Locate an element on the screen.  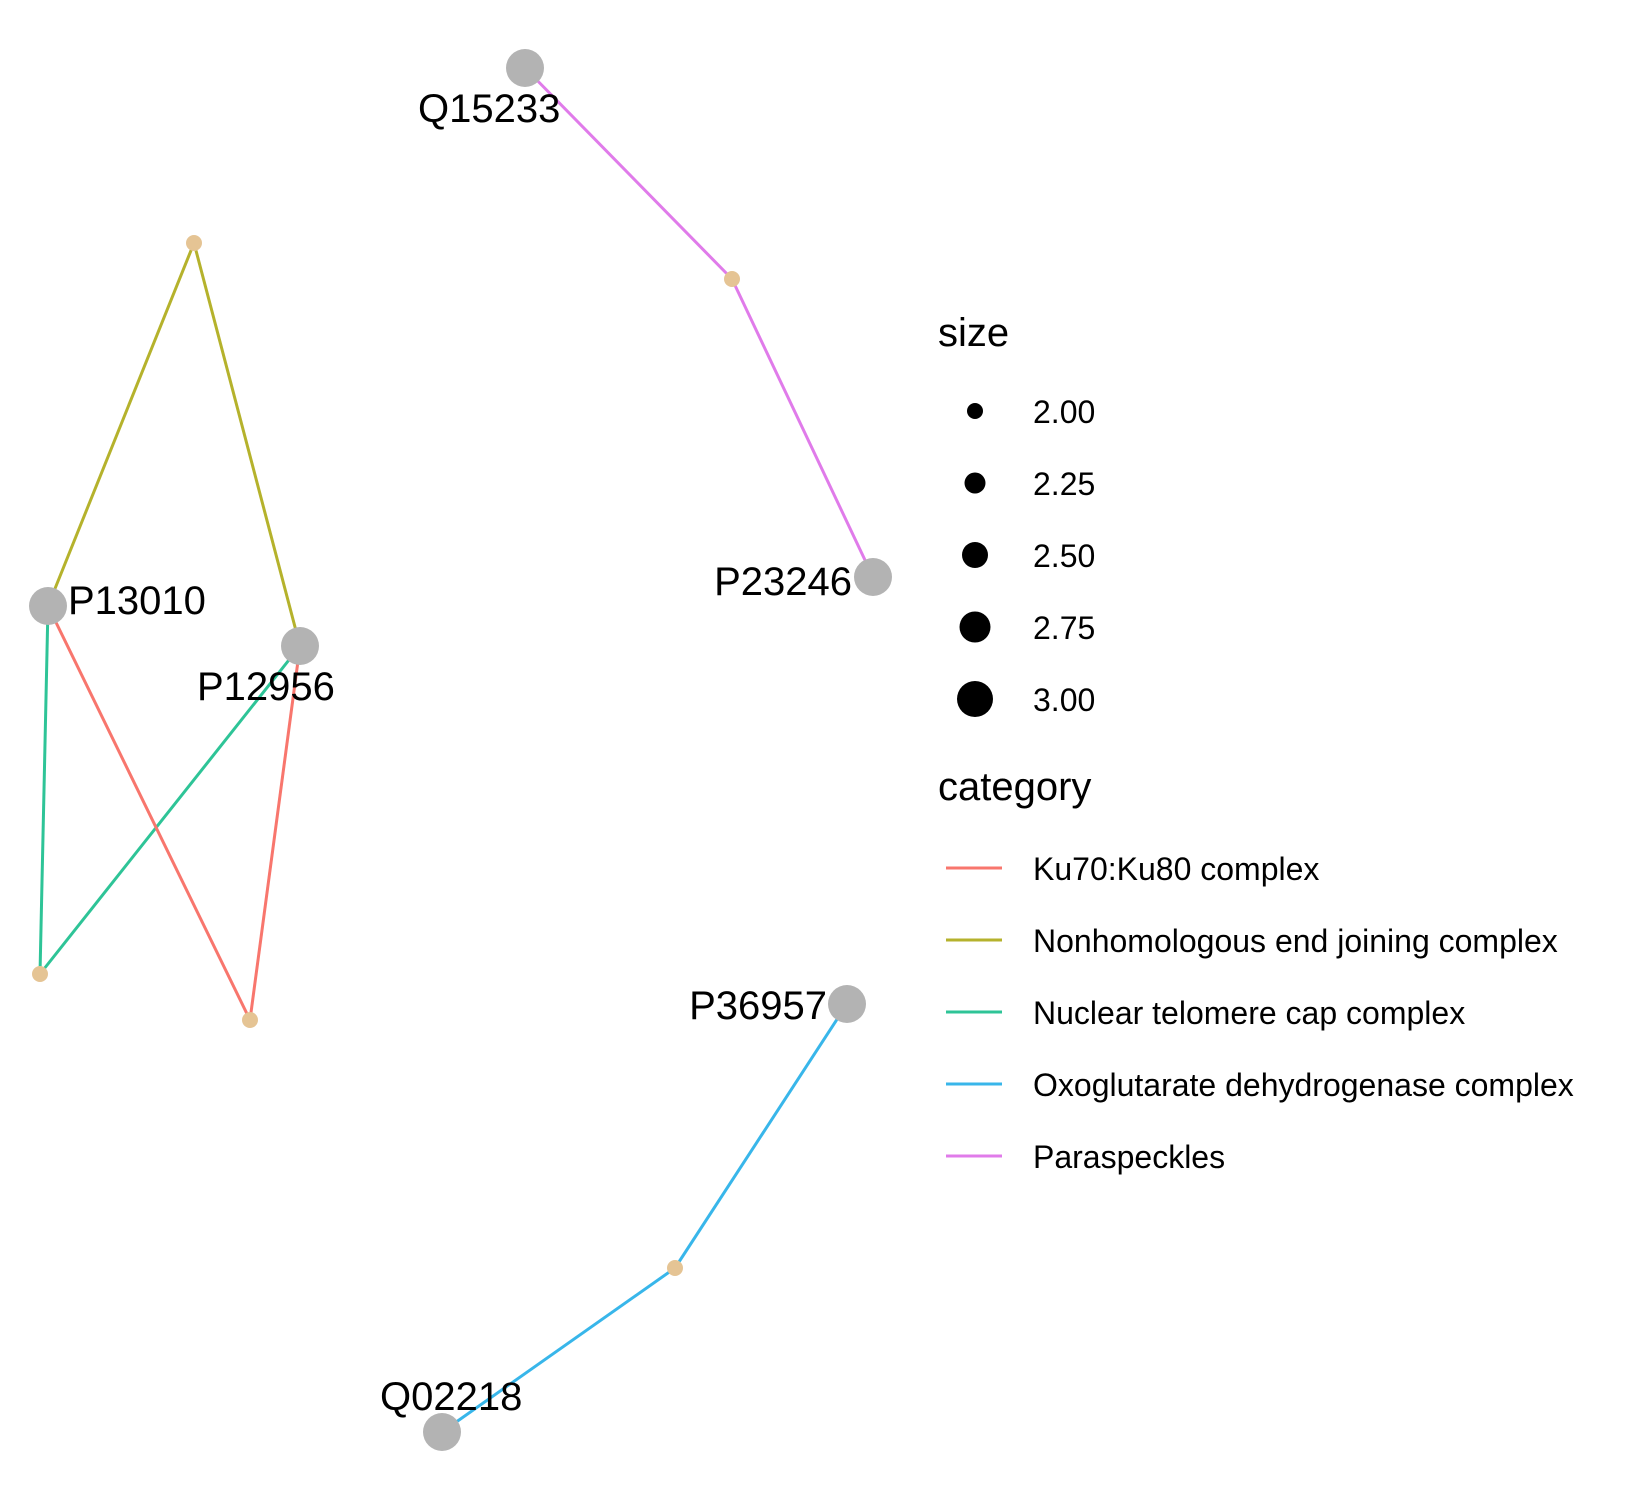
protein-node-q15233 is located at coordinates (525, 68).